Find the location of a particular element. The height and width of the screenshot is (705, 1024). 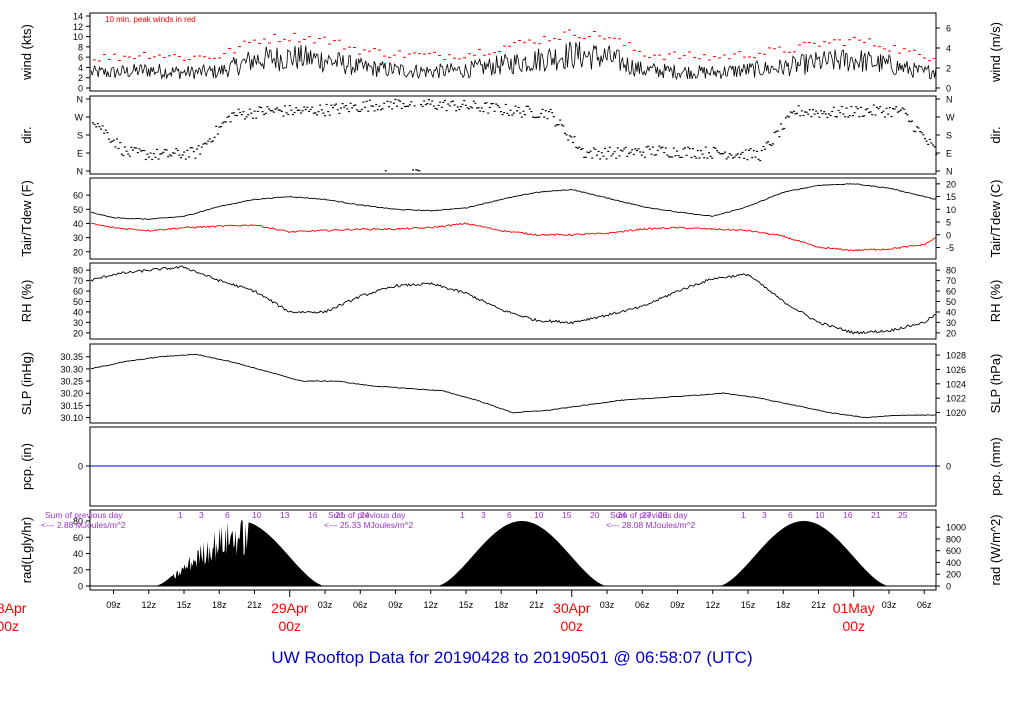

y-axis-label-right: Tair/Tdew (C) is located at coordinates (995, 218).